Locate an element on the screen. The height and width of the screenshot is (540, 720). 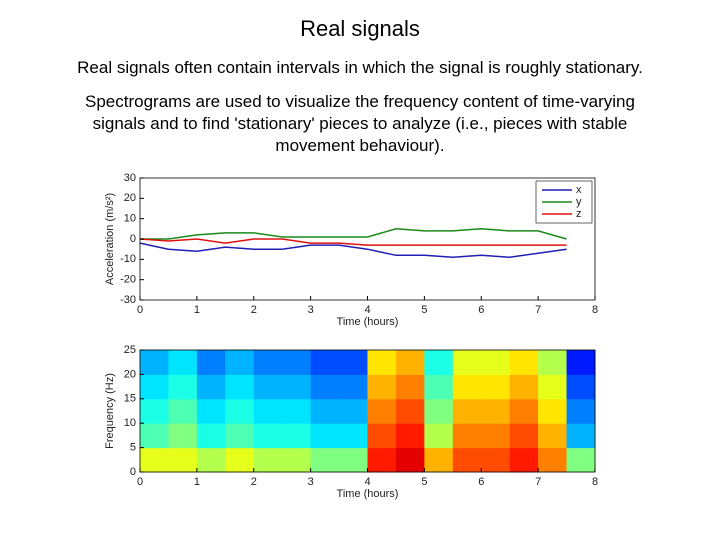
legend-label: z is located at coordinates (579, 214).